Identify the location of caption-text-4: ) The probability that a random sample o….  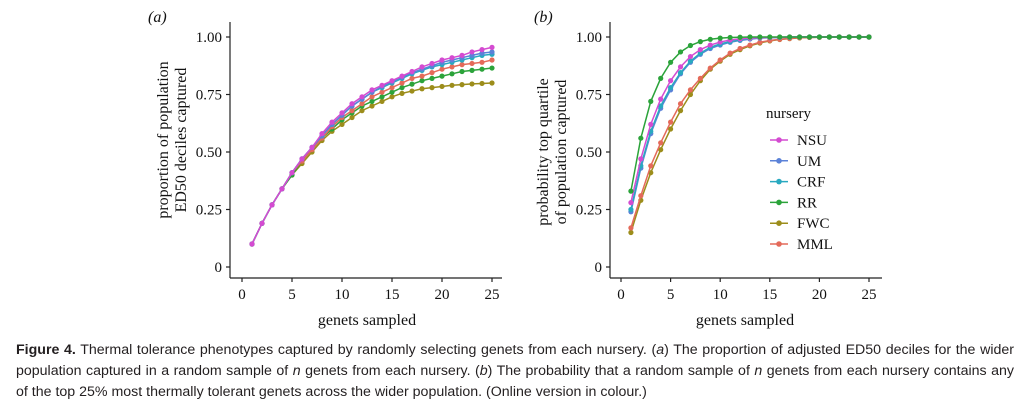
(621, 371).